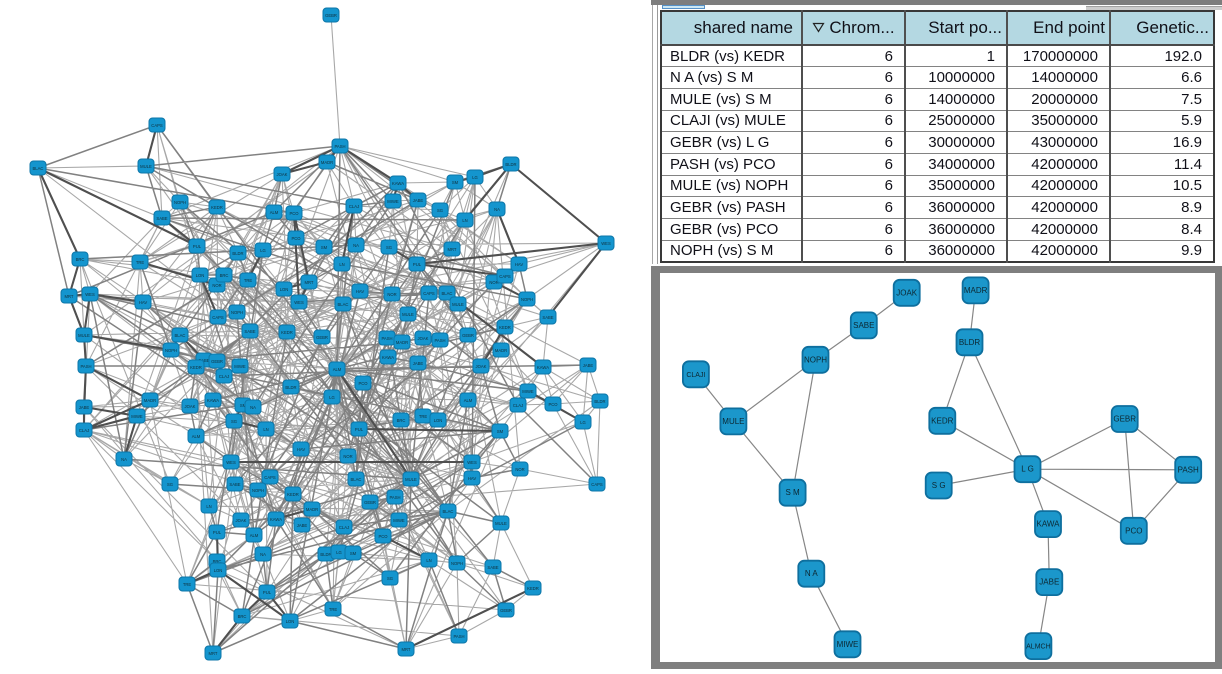 This screenshot has height=674, width=1222. I want to click on svg-text: ALM, so click(337, 369).